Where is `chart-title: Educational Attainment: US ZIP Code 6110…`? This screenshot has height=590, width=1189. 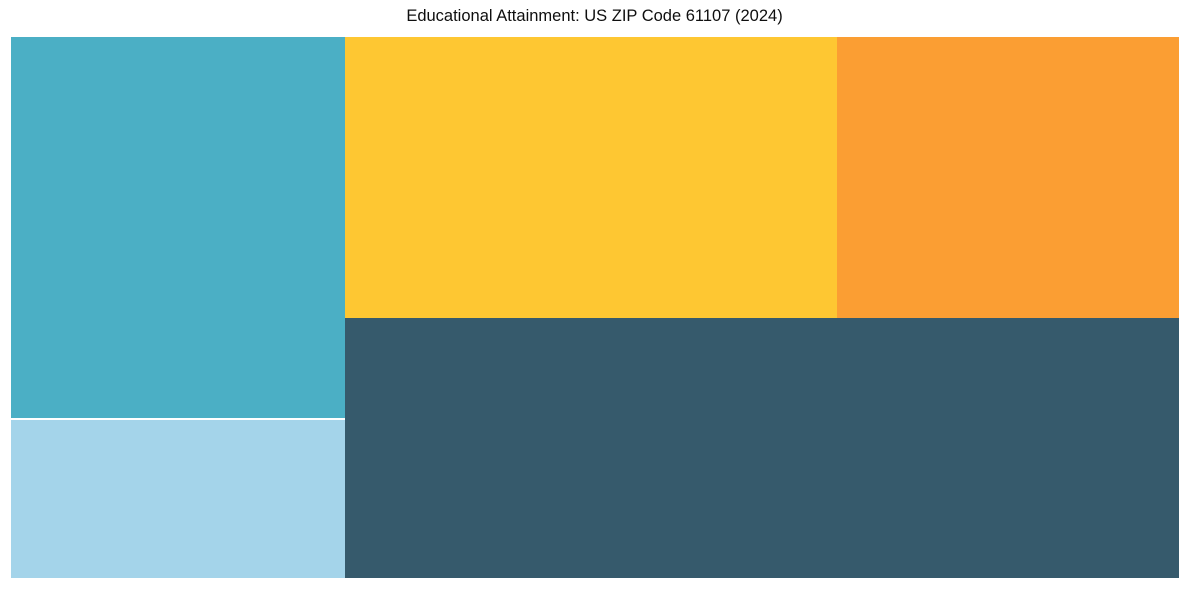
chart-title: Educational Attainment: US ZIP Code 6110… is located at coordinates (594, 16).